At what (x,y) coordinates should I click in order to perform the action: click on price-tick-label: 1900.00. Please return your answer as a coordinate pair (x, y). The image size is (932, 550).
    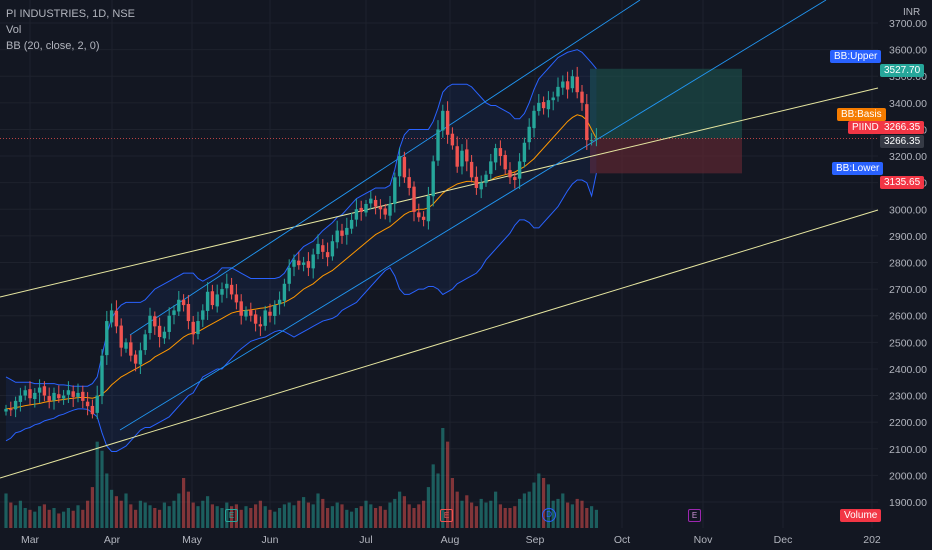
    Looking at the image, I should click on (908, 503).